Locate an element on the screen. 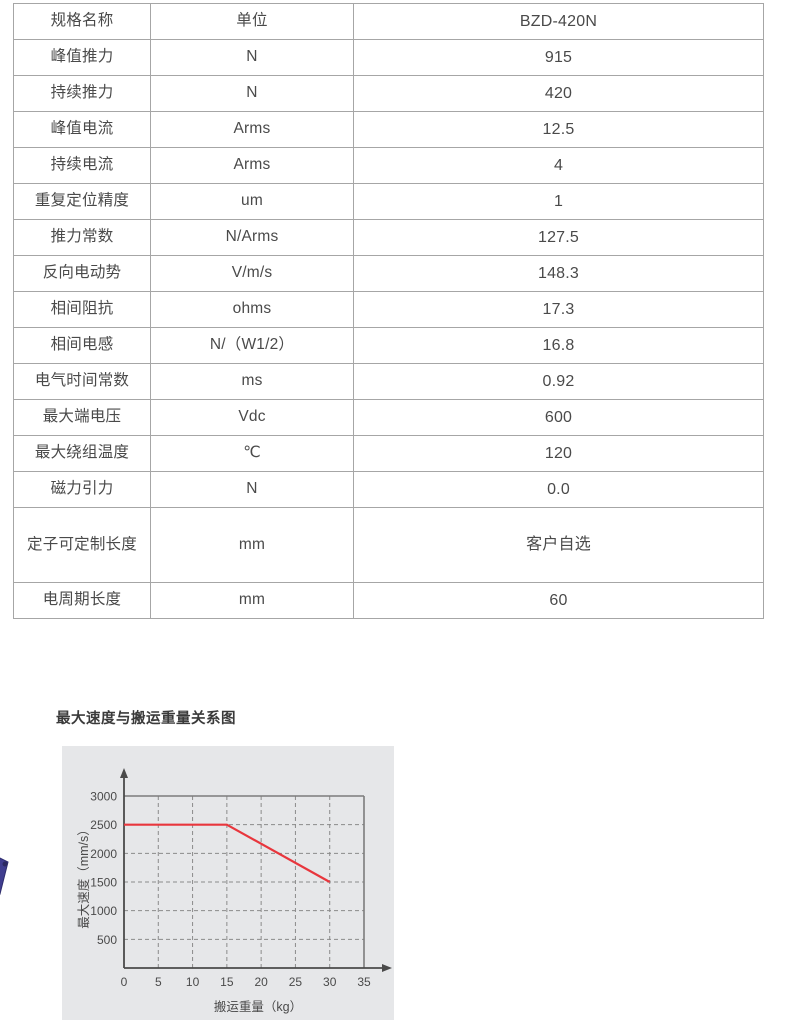  cell-unit: V/m/s is located at coordinates (252, 273).